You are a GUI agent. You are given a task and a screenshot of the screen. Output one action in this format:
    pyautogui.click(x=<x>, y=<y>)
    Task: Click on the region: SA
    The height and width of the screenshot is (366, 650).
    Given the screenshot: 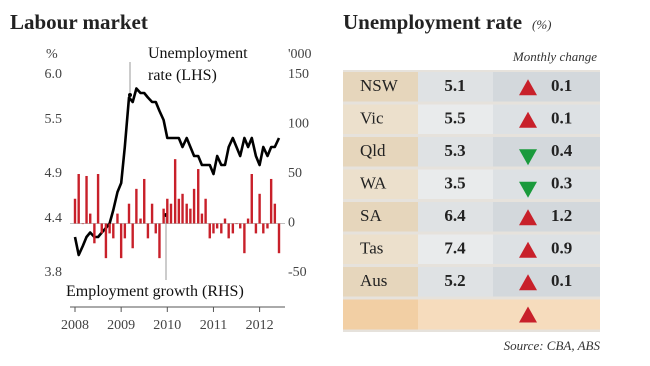 What is the action you would take?
    pyautogui.click(x=371, y=215)
    